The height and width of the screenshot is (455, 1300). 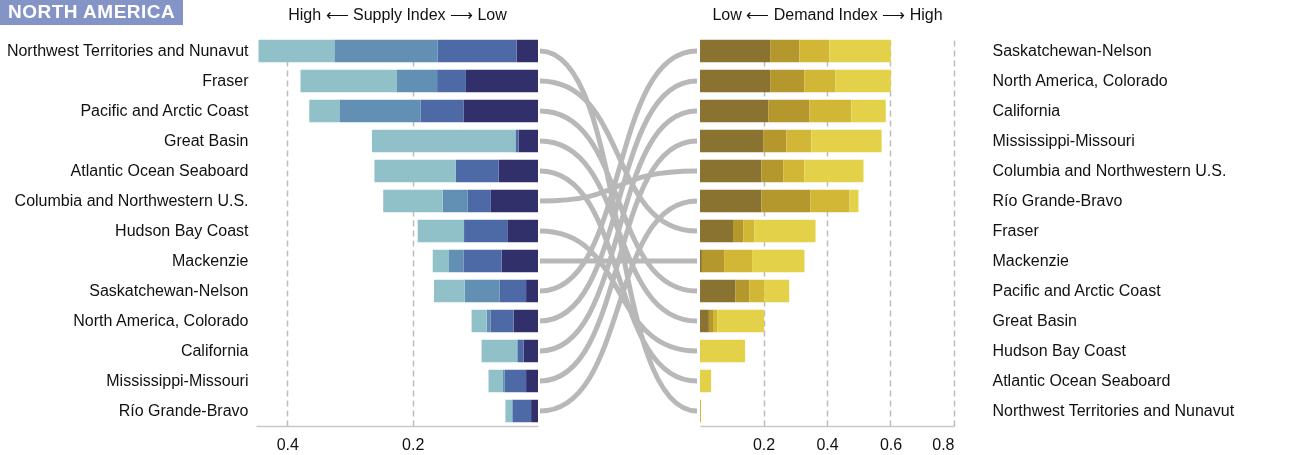 I want to click on x-tick-label: 0.8, so click(x=943, y=444).